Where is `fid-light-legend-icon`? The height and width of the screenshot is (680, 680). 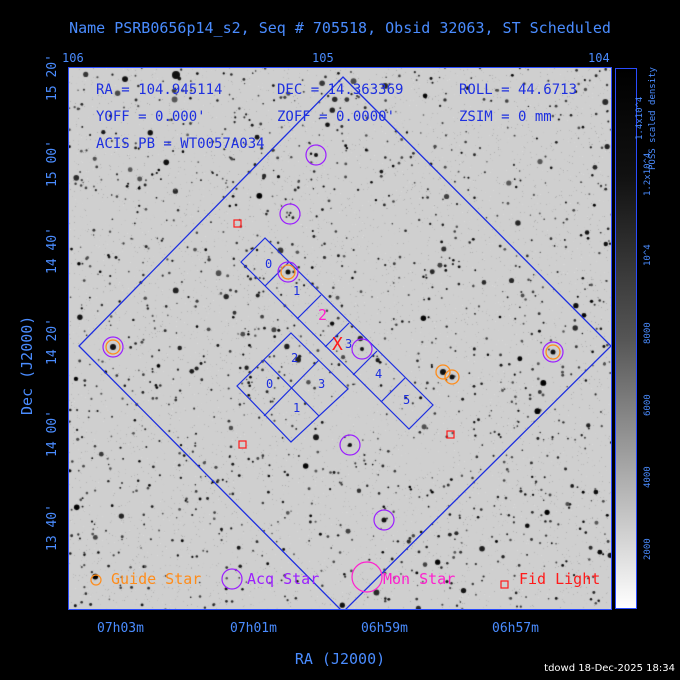 fid-light-legend-icon is located at coordinates (504, 584).